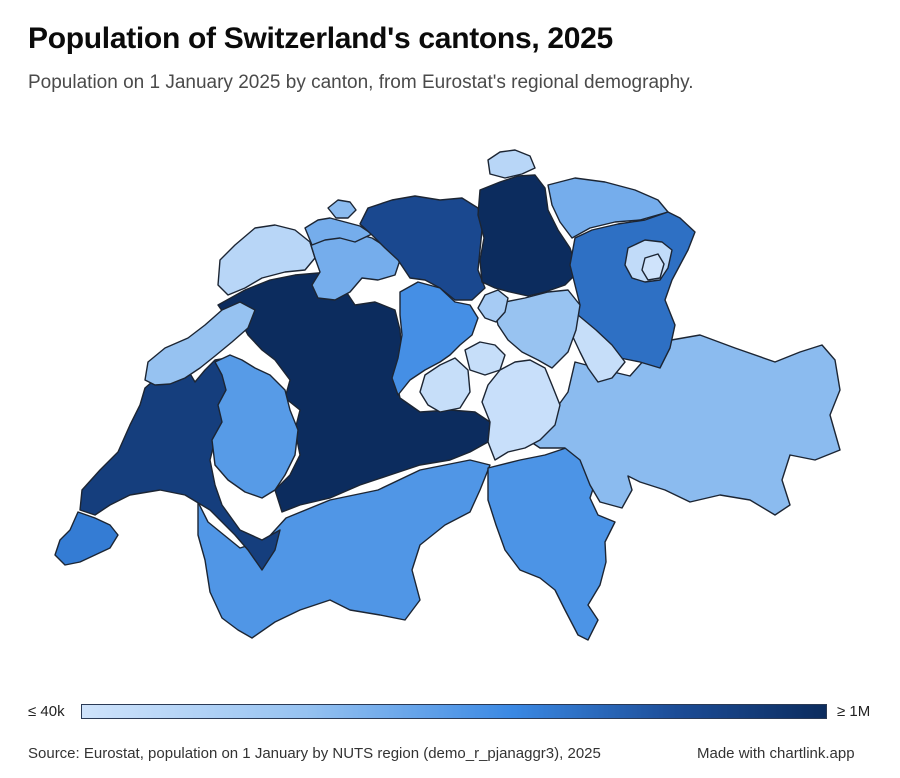  Describe the element at coordinates (344, 549) in the screenshot. I see `canton-valais` at that location.